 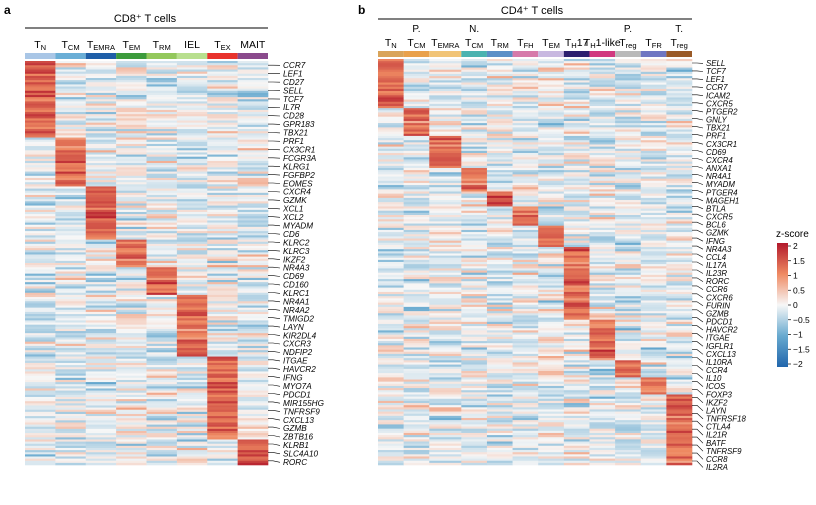 I want to click on colorbar-tick-label: 0, so click(x=795, y=305).